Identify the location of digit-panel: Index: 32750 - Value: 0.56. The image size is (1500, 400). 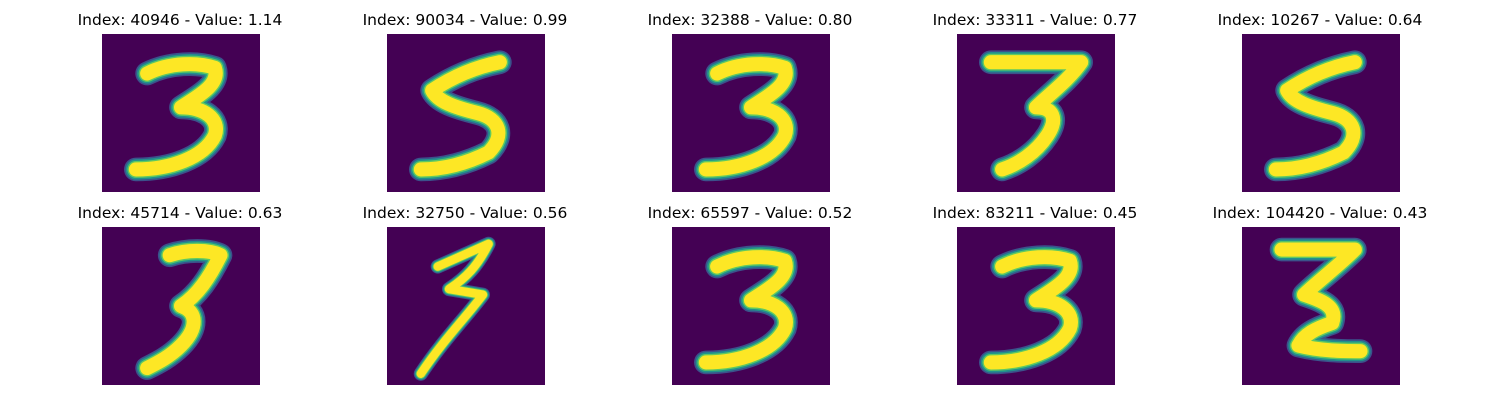
(465, 298).